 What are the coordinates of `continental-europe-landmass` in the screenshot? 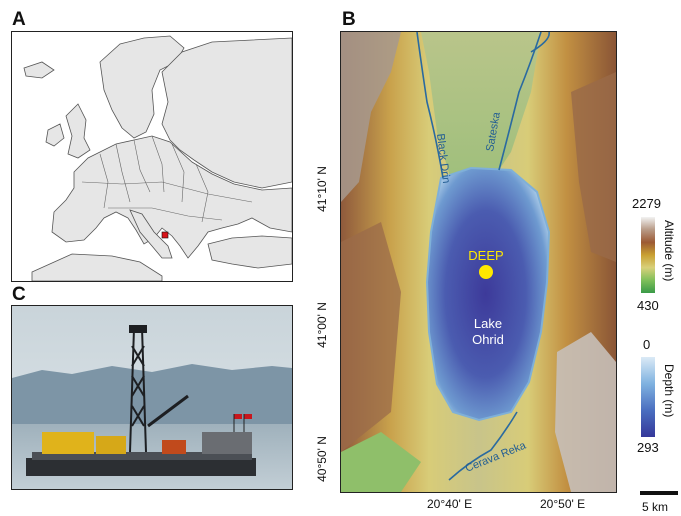 It's located at (171, 197).